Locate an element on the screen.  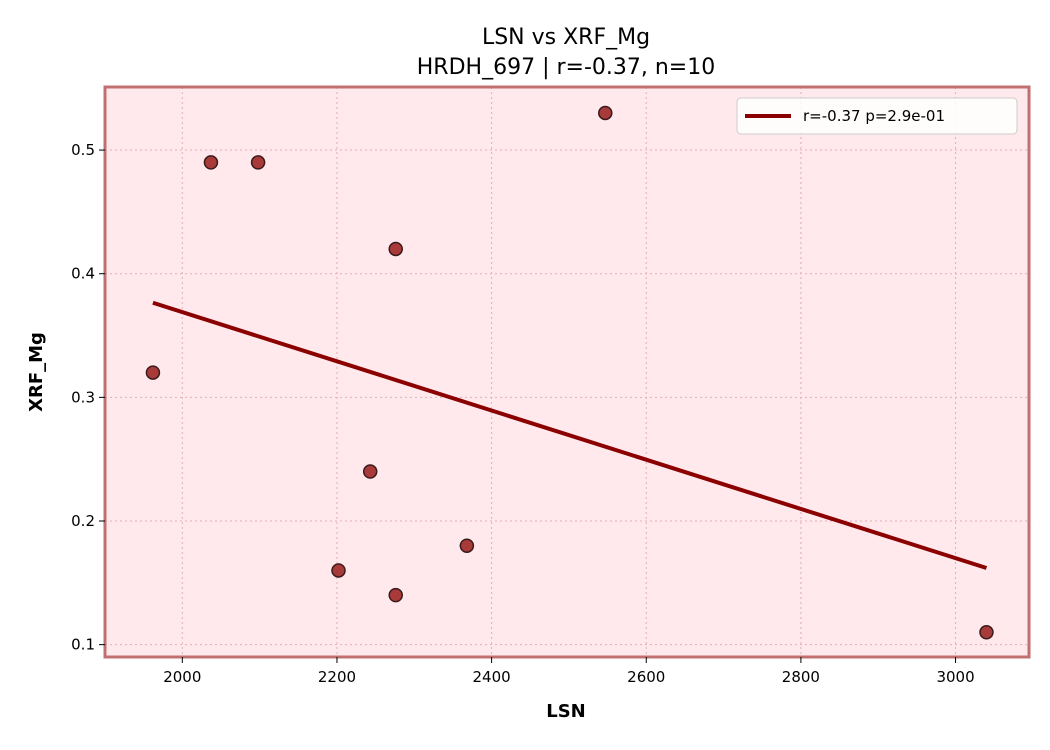
y-axis-label: XRF_Mg is located at coordinates (36, 372).